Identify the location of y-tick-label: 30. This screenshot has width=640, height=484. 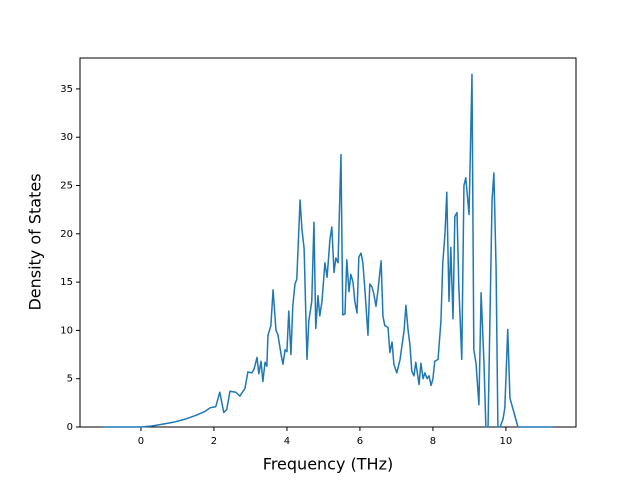
(66, 137).